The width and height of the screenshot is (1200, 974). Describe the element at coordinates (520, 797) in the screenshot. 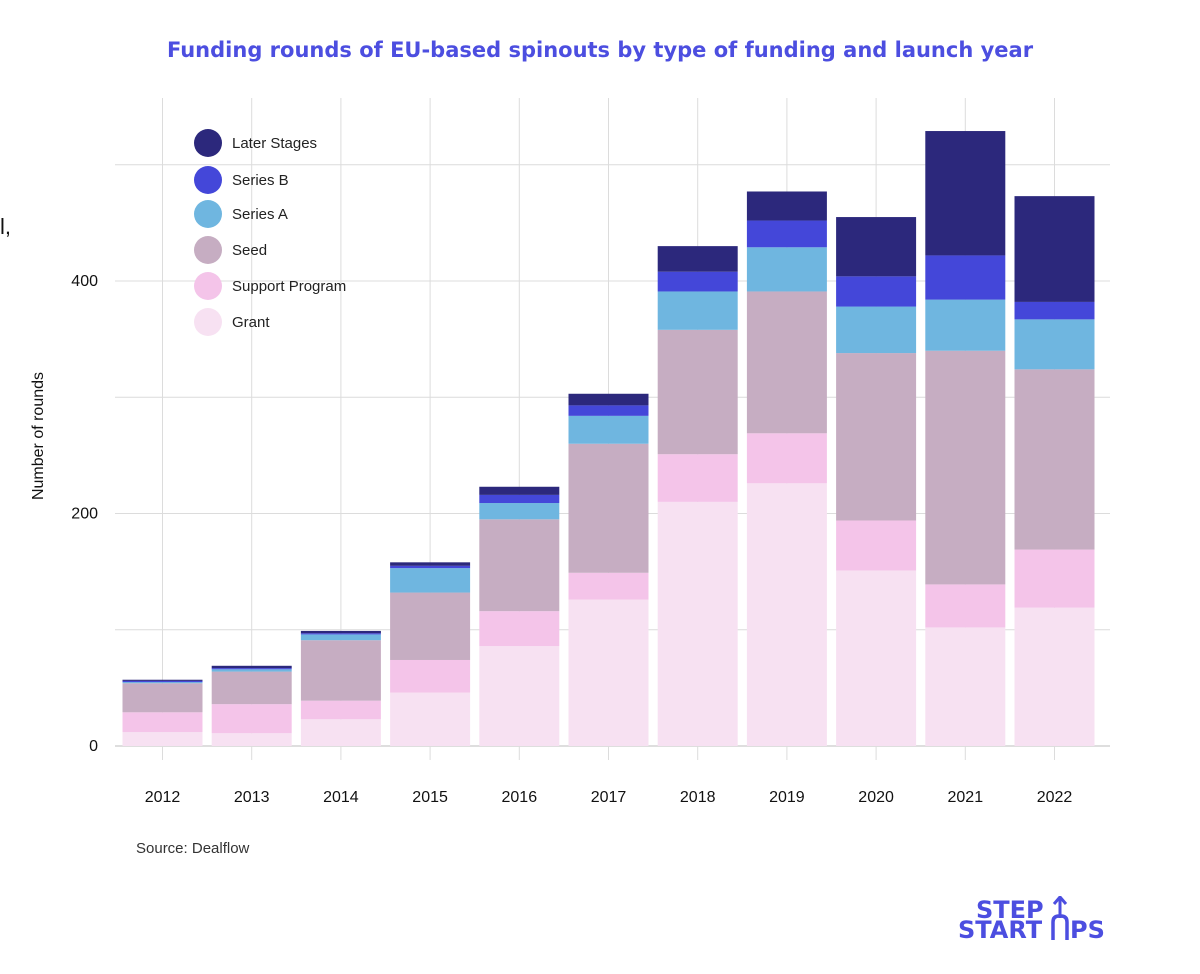

I see `x-tick-label: 2016` at that location.